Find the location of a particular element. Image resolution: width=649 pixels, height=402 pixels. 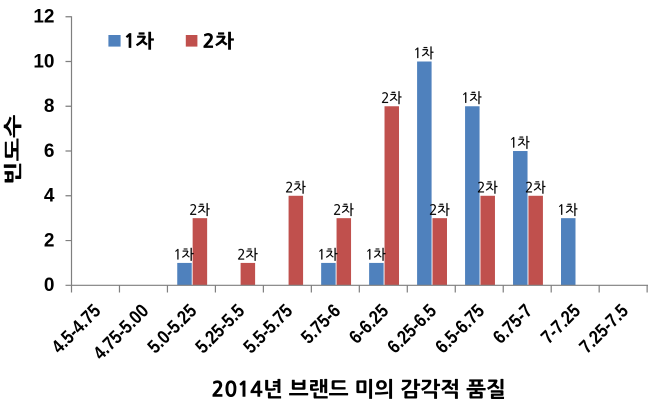

svg-text: 0 is located at coordinates (49, 285).